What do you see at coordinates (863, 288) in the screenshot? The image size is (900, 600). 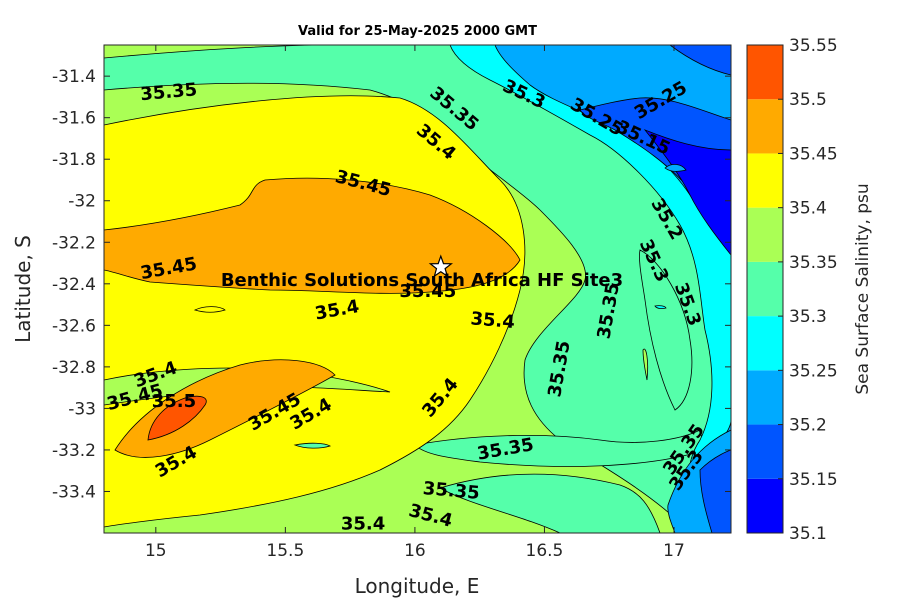 I see `colorbar-label: Sea Surface Salinity, psu` at bounding box center [863, 288].